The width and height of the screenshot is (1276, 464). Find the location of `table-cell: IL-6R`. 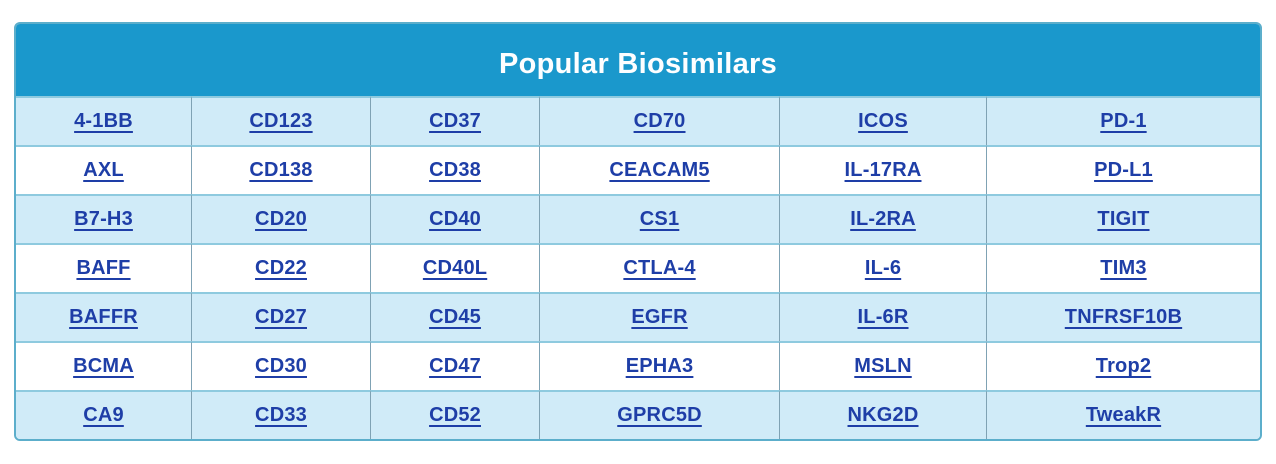

table-cell: IL-6R is located at coordinates (883, 316).